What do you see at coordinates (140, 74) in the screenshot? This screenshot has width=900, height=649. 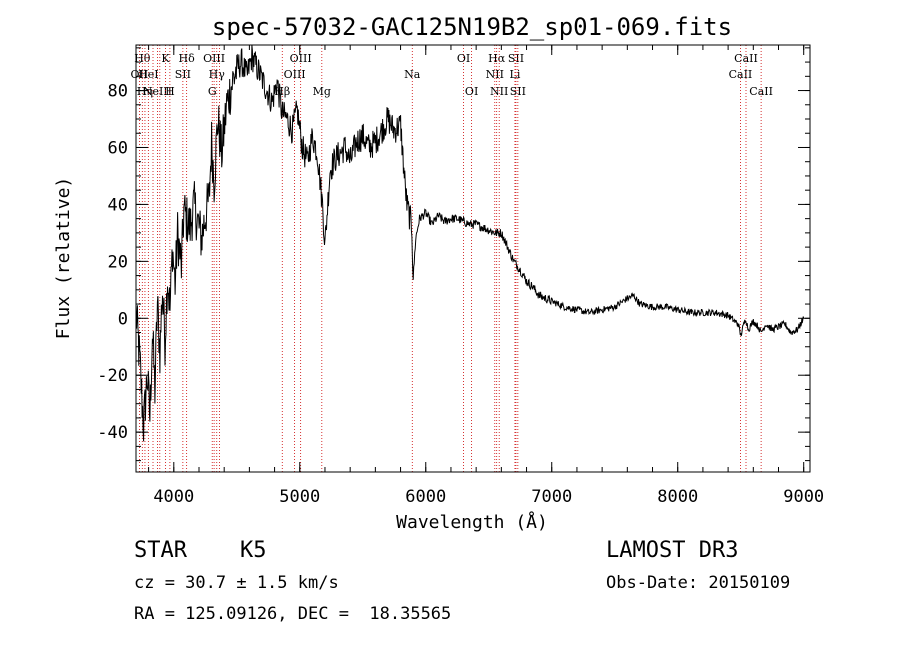 I see `line-marker-label: OII` at bounding box center [140, 74].